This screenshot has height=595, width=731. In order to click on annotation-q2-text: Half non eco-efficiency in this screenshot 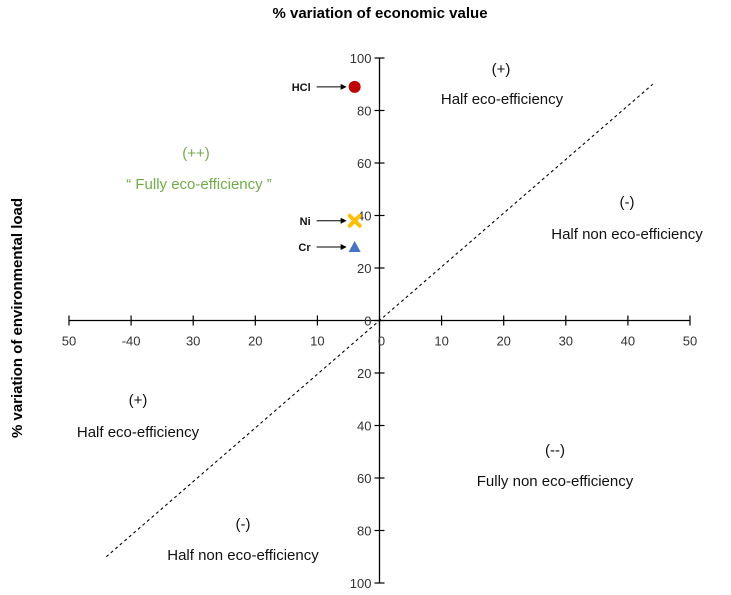, I will do `click(627, 234)`.